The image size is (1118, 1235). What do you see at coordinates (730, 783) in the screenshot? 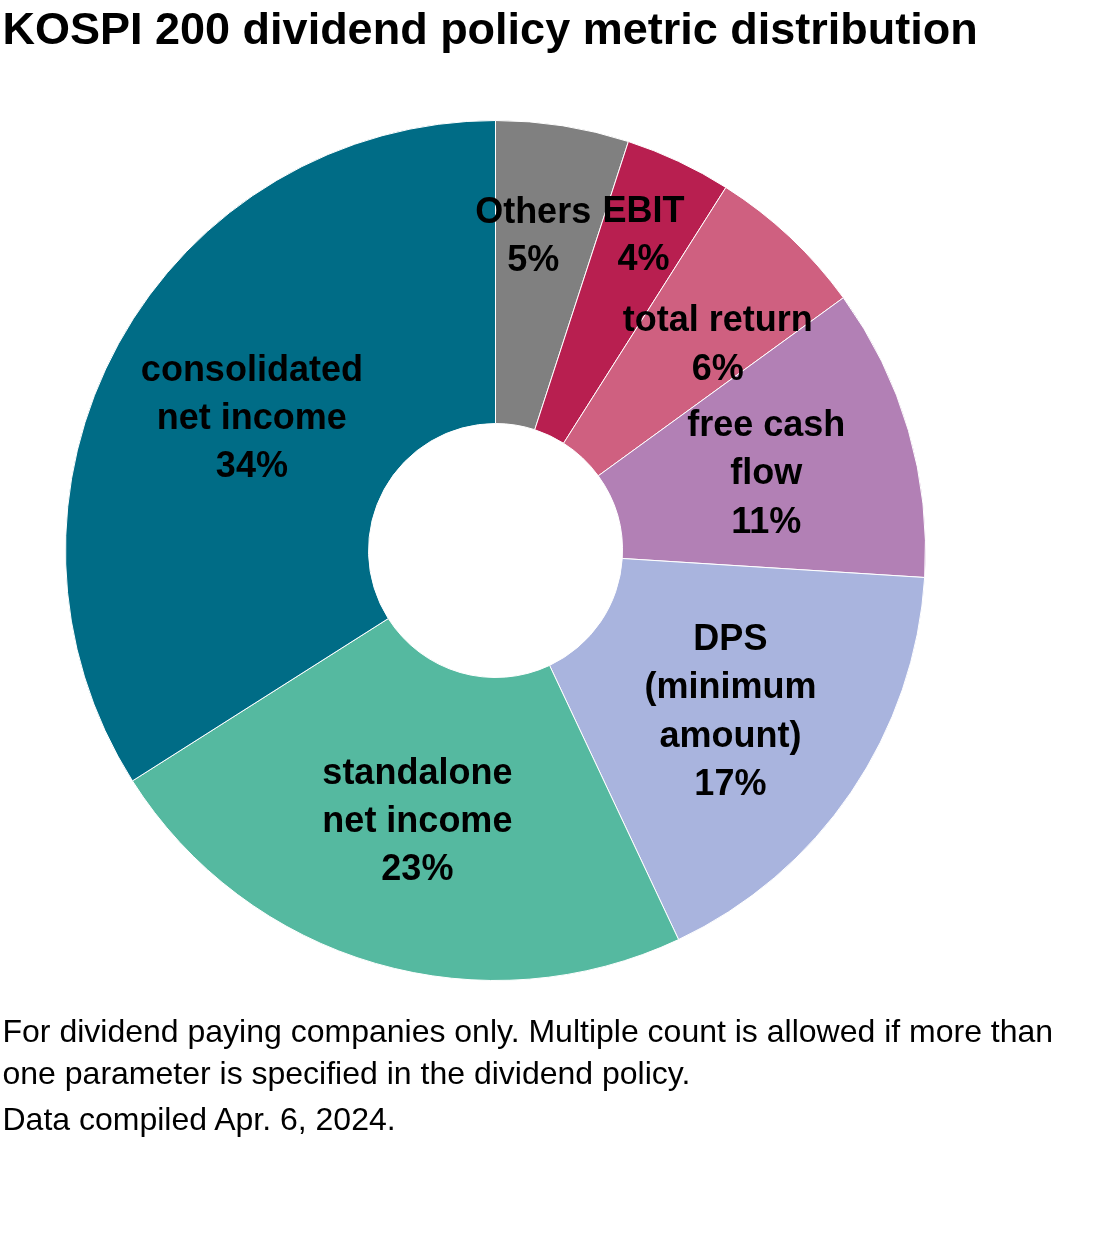
I see `data-label: 17%` at bounding box center [730, 783].